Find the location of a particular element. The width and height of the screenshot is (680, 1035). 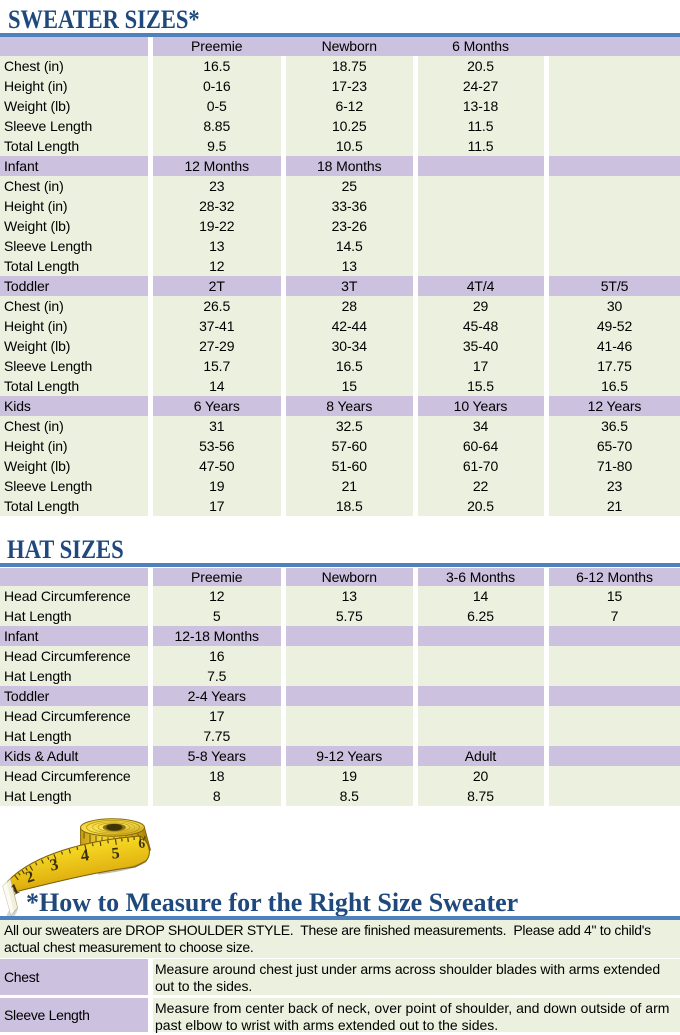

svg-text: 4 is located at coordinates (84, 855).